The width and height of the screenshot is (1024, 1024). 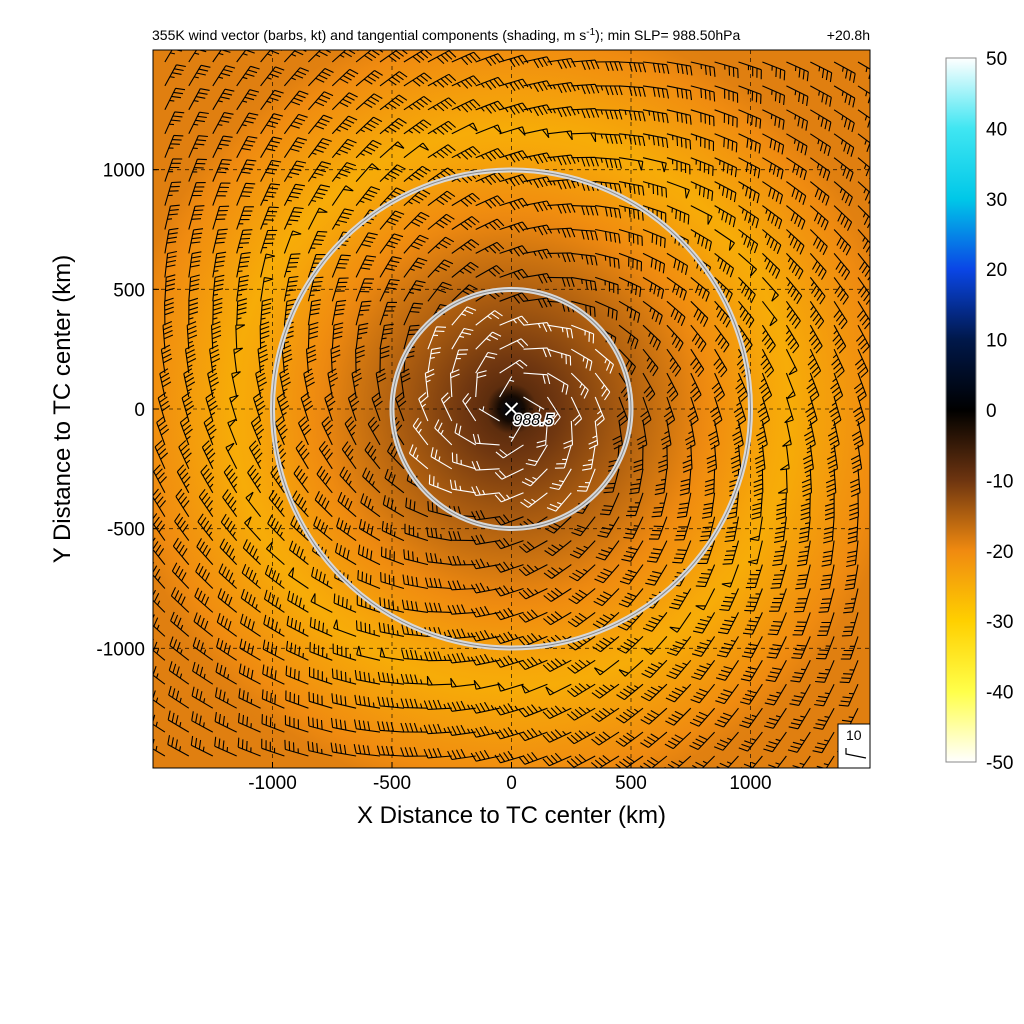 I want to click on x-tick-label: 500, so click(x=631, y=783).